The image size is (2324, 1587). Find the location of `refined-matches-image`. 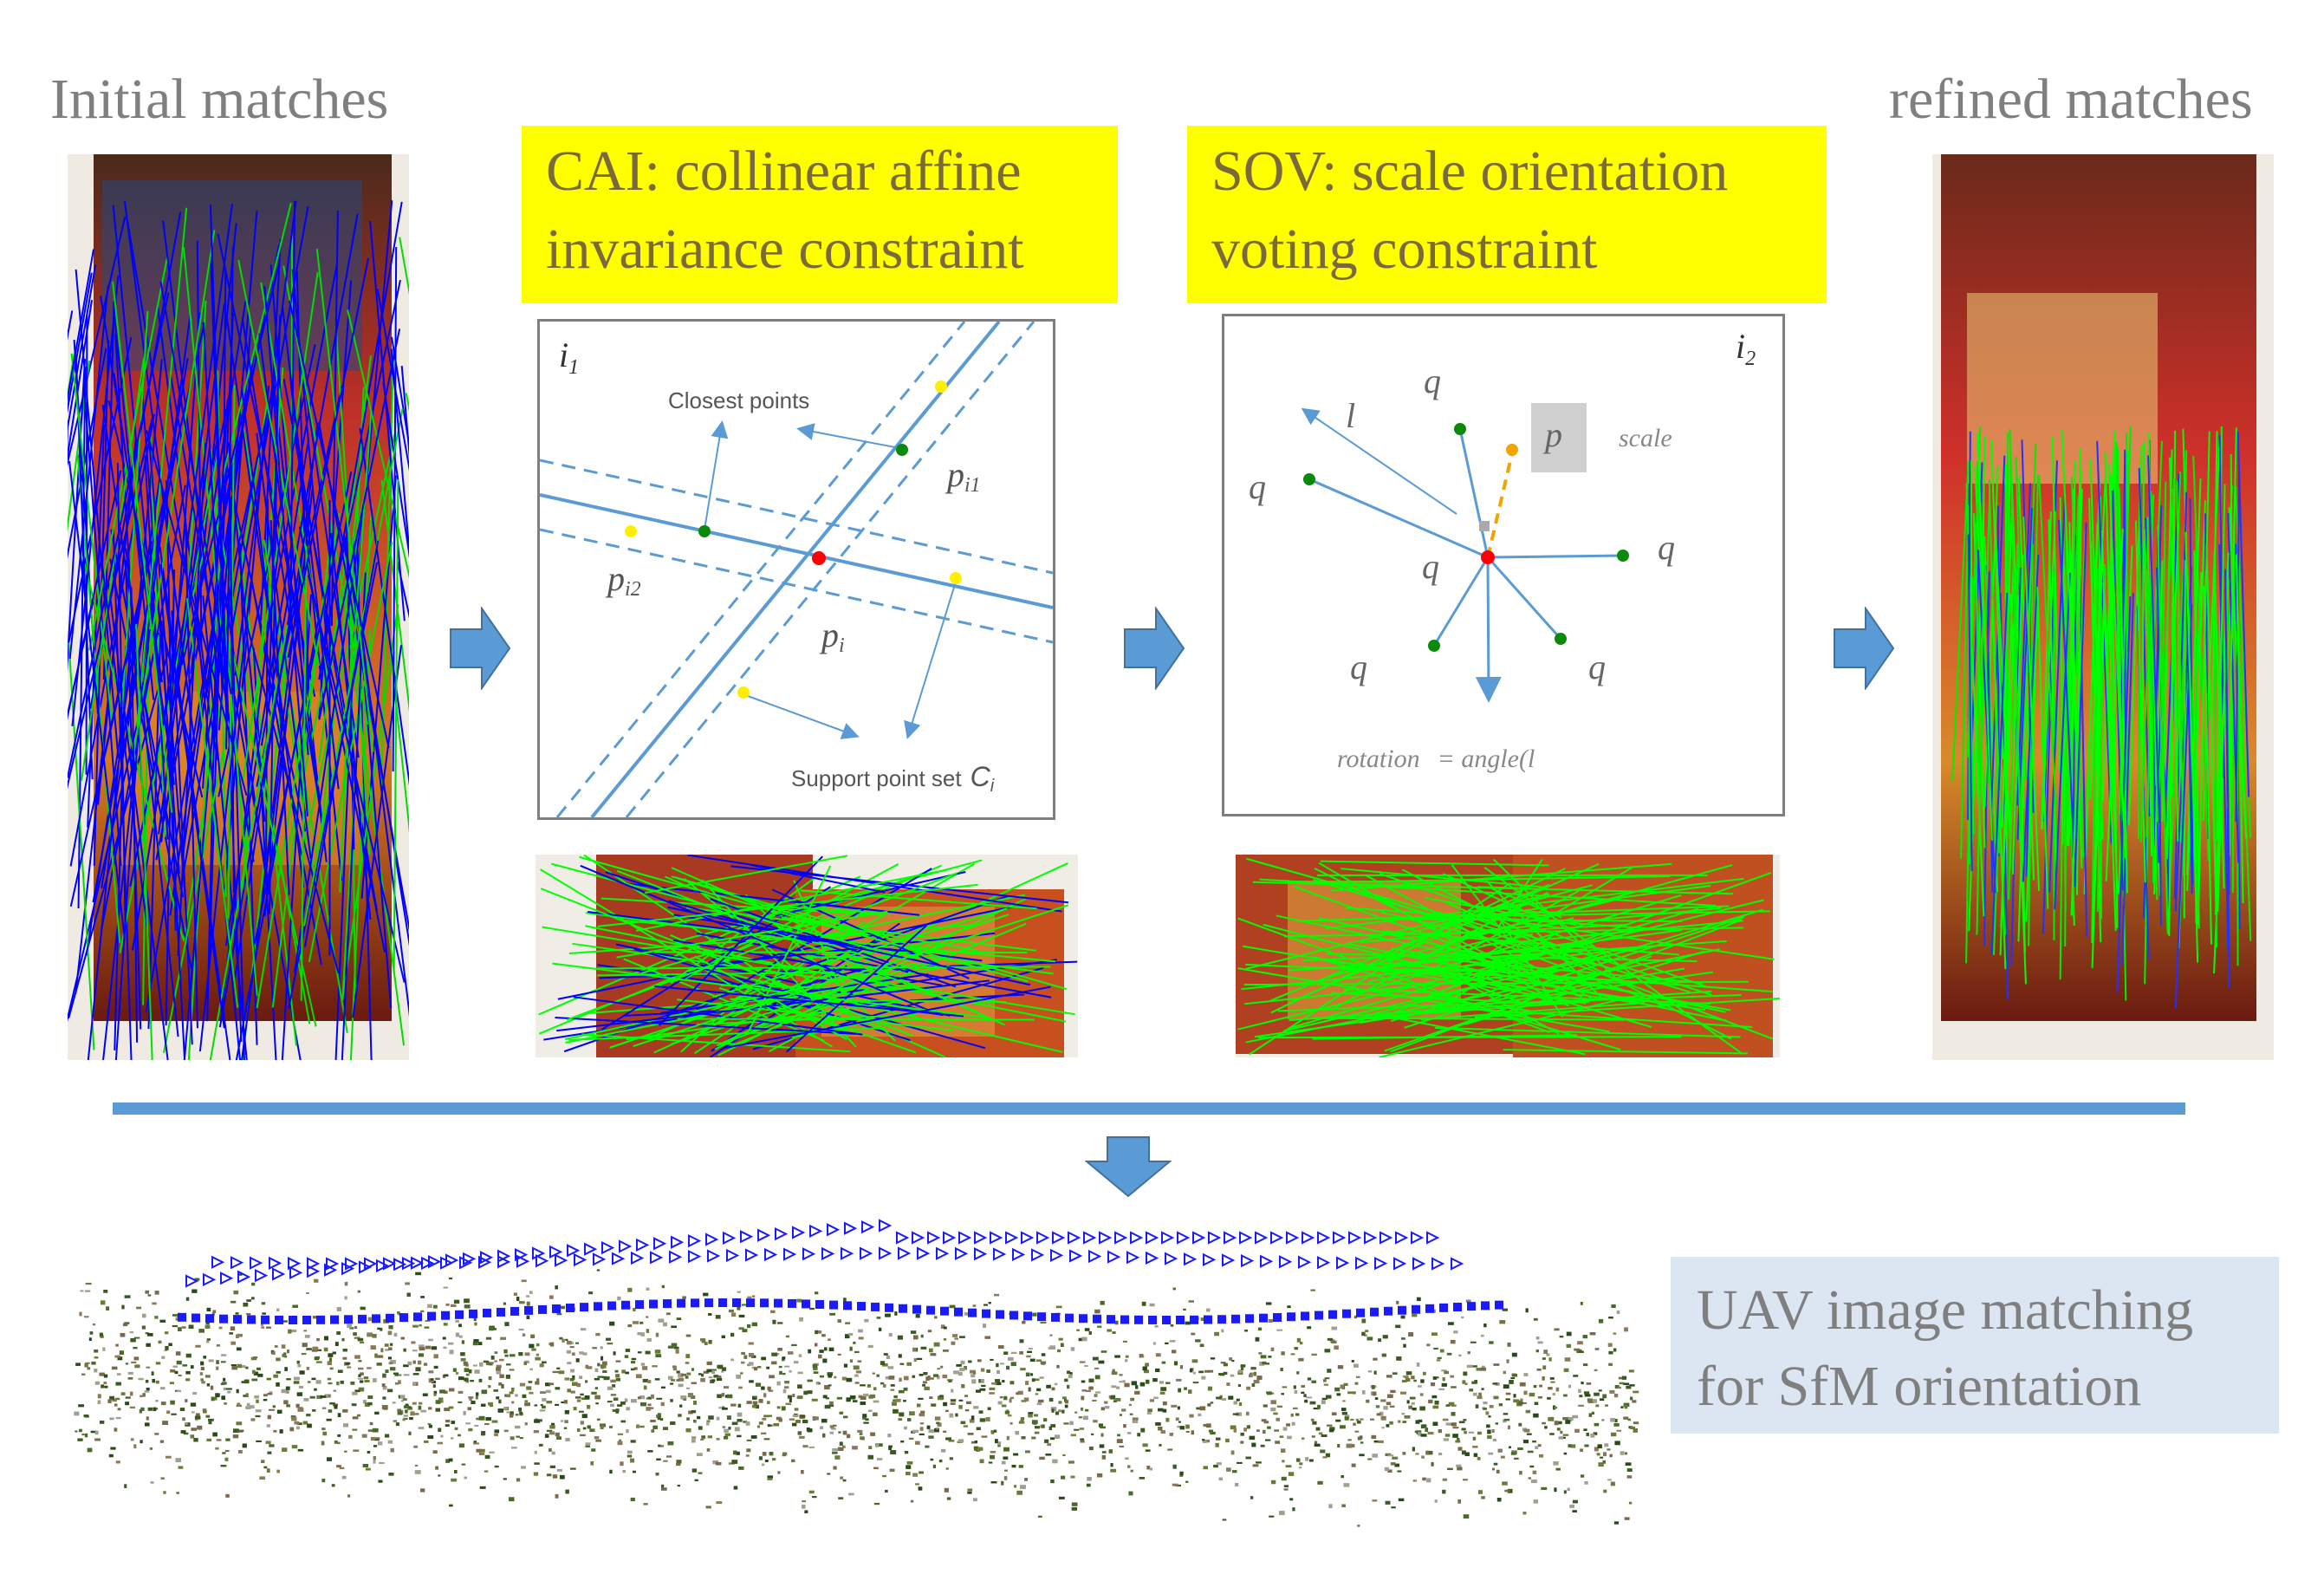

refined-matches-image is located at coordinates (2103, 607).